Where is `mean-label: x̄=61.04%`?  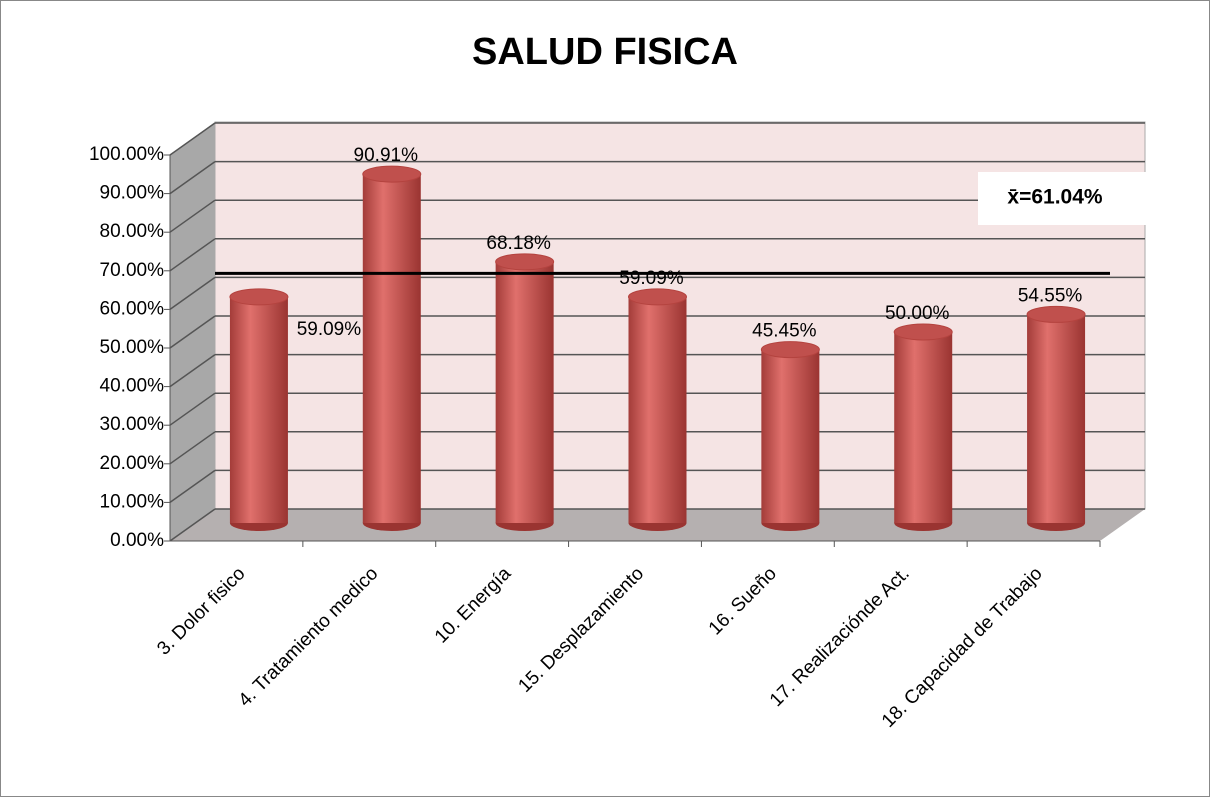 mean-label: x̄=61.04% is located at coordinates (1054, 197).